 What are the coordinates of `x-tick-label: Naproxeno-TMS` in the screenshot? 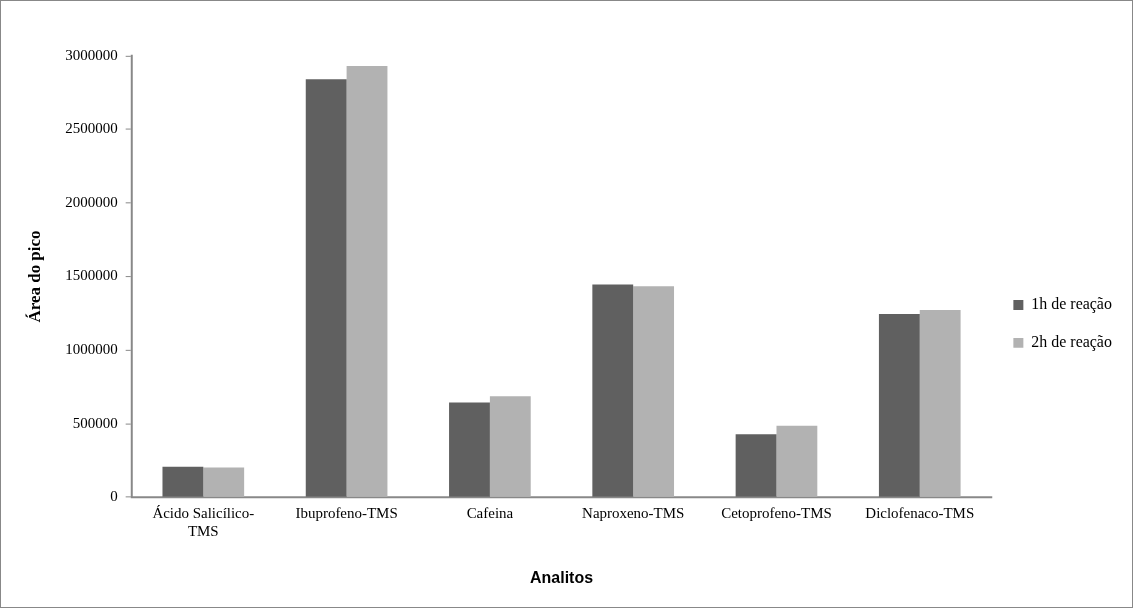 It's located at (633, 513).